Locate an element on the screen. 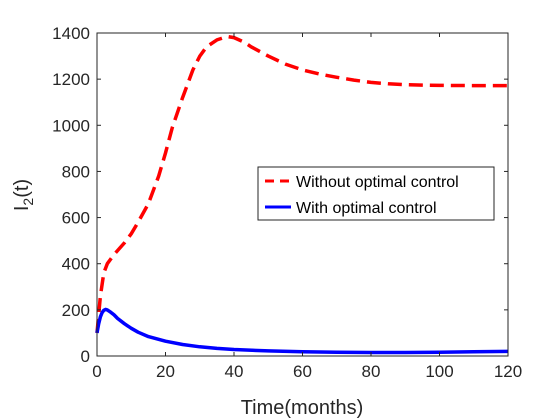 The height and width of the screenshot is (420, 560). x-tick-label: 60 is located at coordinates (302, 371).